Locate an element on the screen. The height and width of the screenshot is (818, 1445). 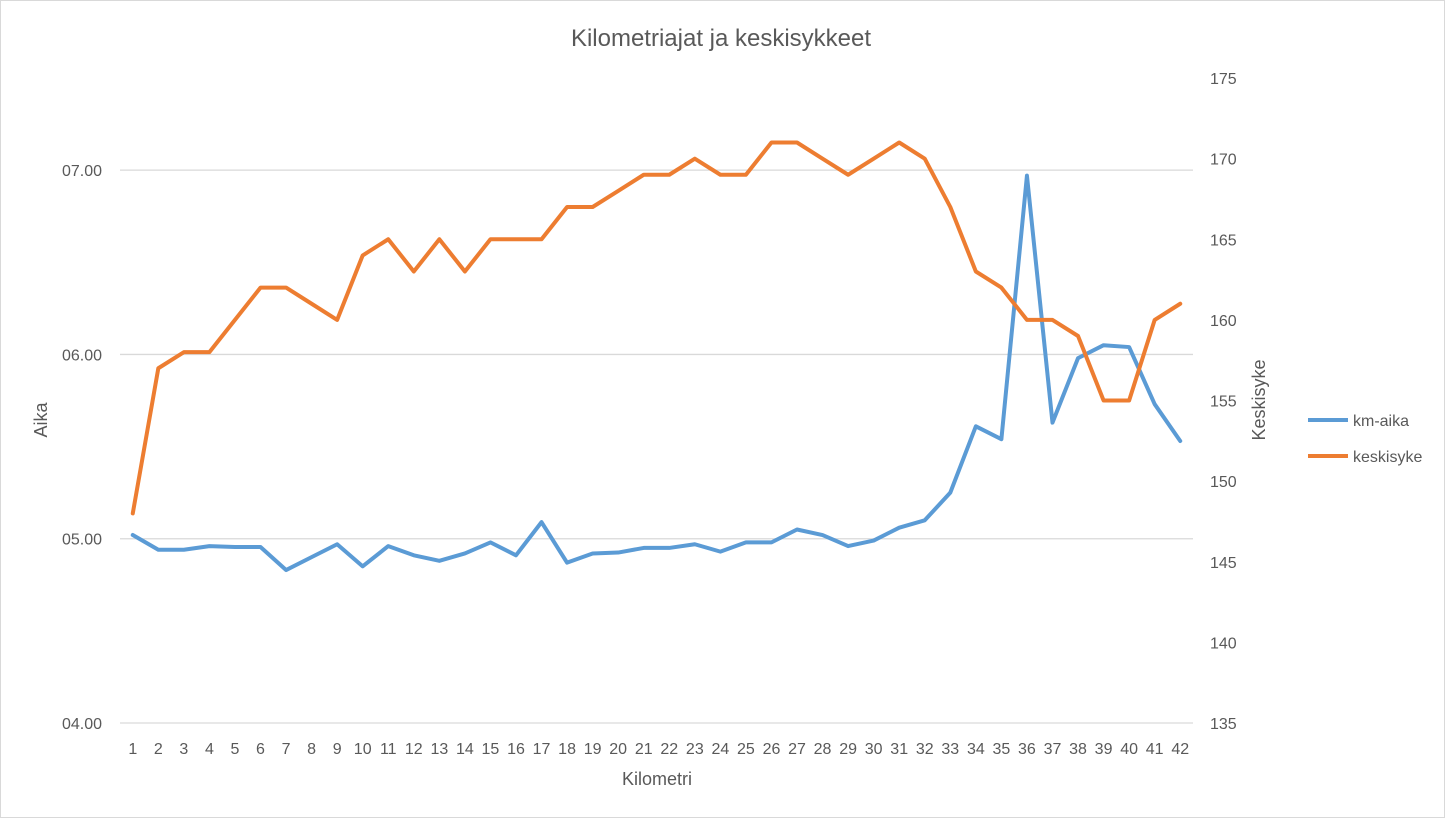
x-tick-label: 2 is located at coordinates (158, 749).